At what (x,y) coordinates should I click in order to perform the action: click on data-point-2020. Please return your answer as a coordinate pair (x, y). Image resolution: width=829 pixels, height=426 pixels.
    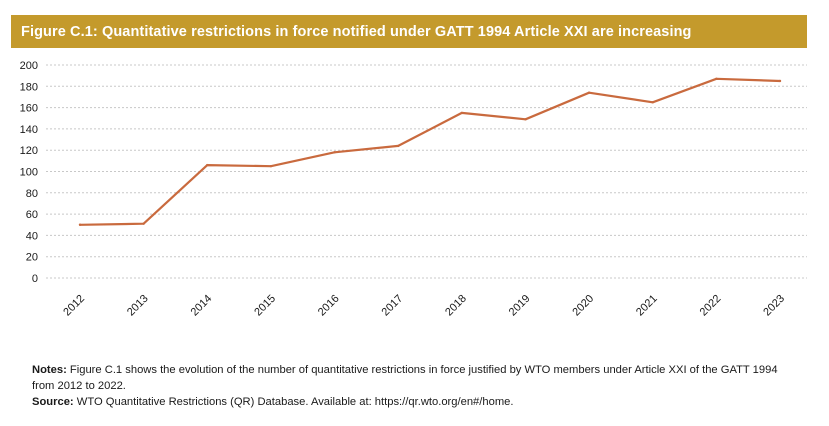
    Looking at the image, I should click on (589, 92).